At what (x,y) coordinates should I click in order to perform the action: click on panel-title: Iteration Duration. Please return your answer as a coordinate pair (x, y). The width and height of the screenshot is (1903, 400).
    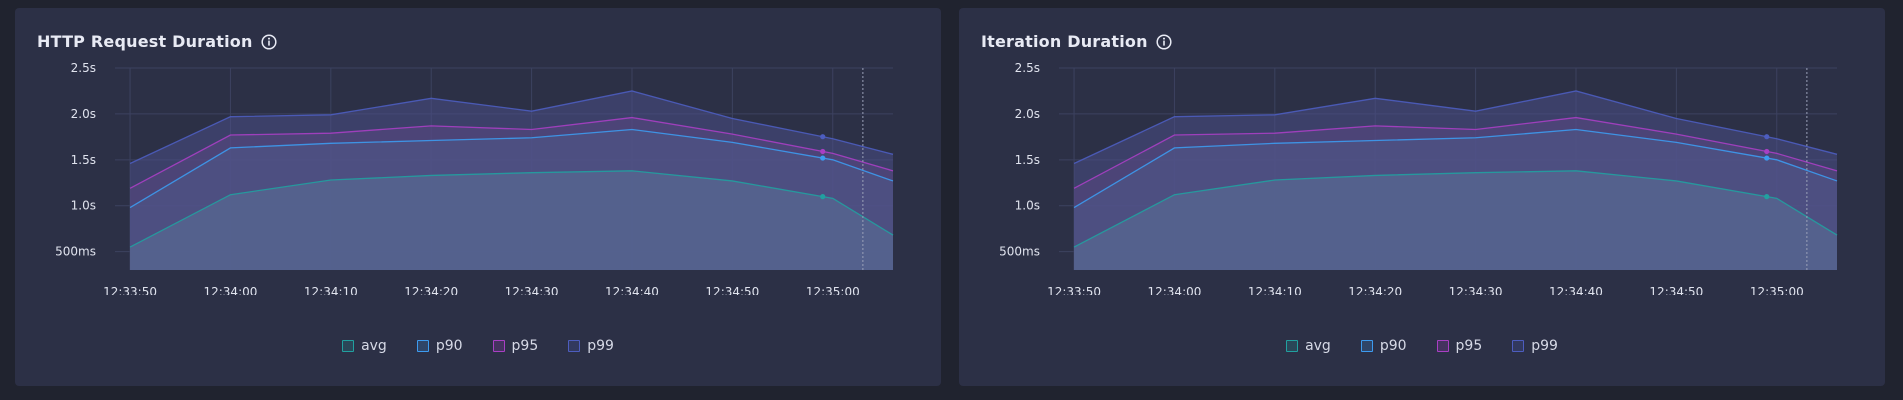
    Looking at the image, I should click on (1064, 41).